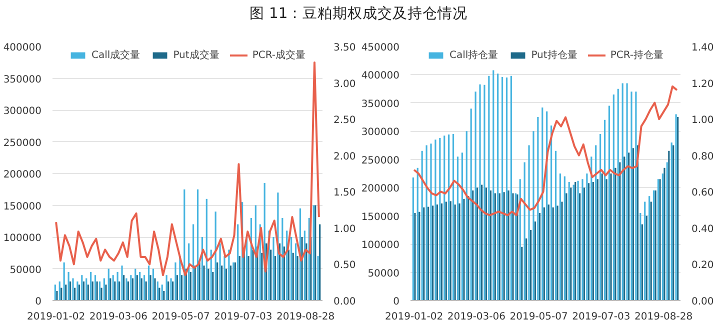 Image resolution: width=720 pixels, height=329 pixels. I want to click on line-series, so click(545, 150).